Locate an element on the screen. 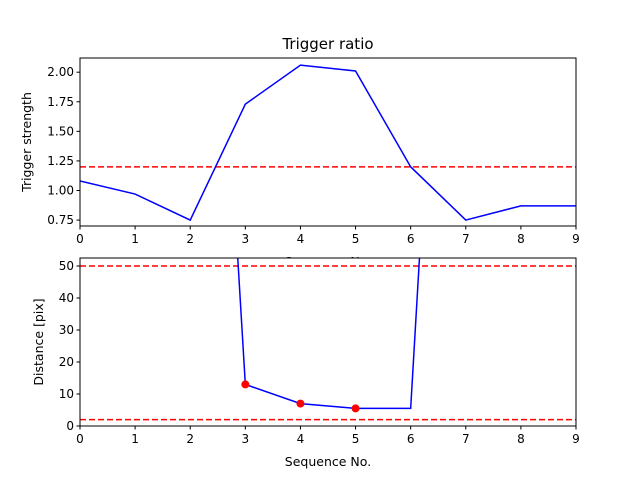 The image size is (640, 480). y-tick-label: 1.00 is located at coordinates (60, 191).